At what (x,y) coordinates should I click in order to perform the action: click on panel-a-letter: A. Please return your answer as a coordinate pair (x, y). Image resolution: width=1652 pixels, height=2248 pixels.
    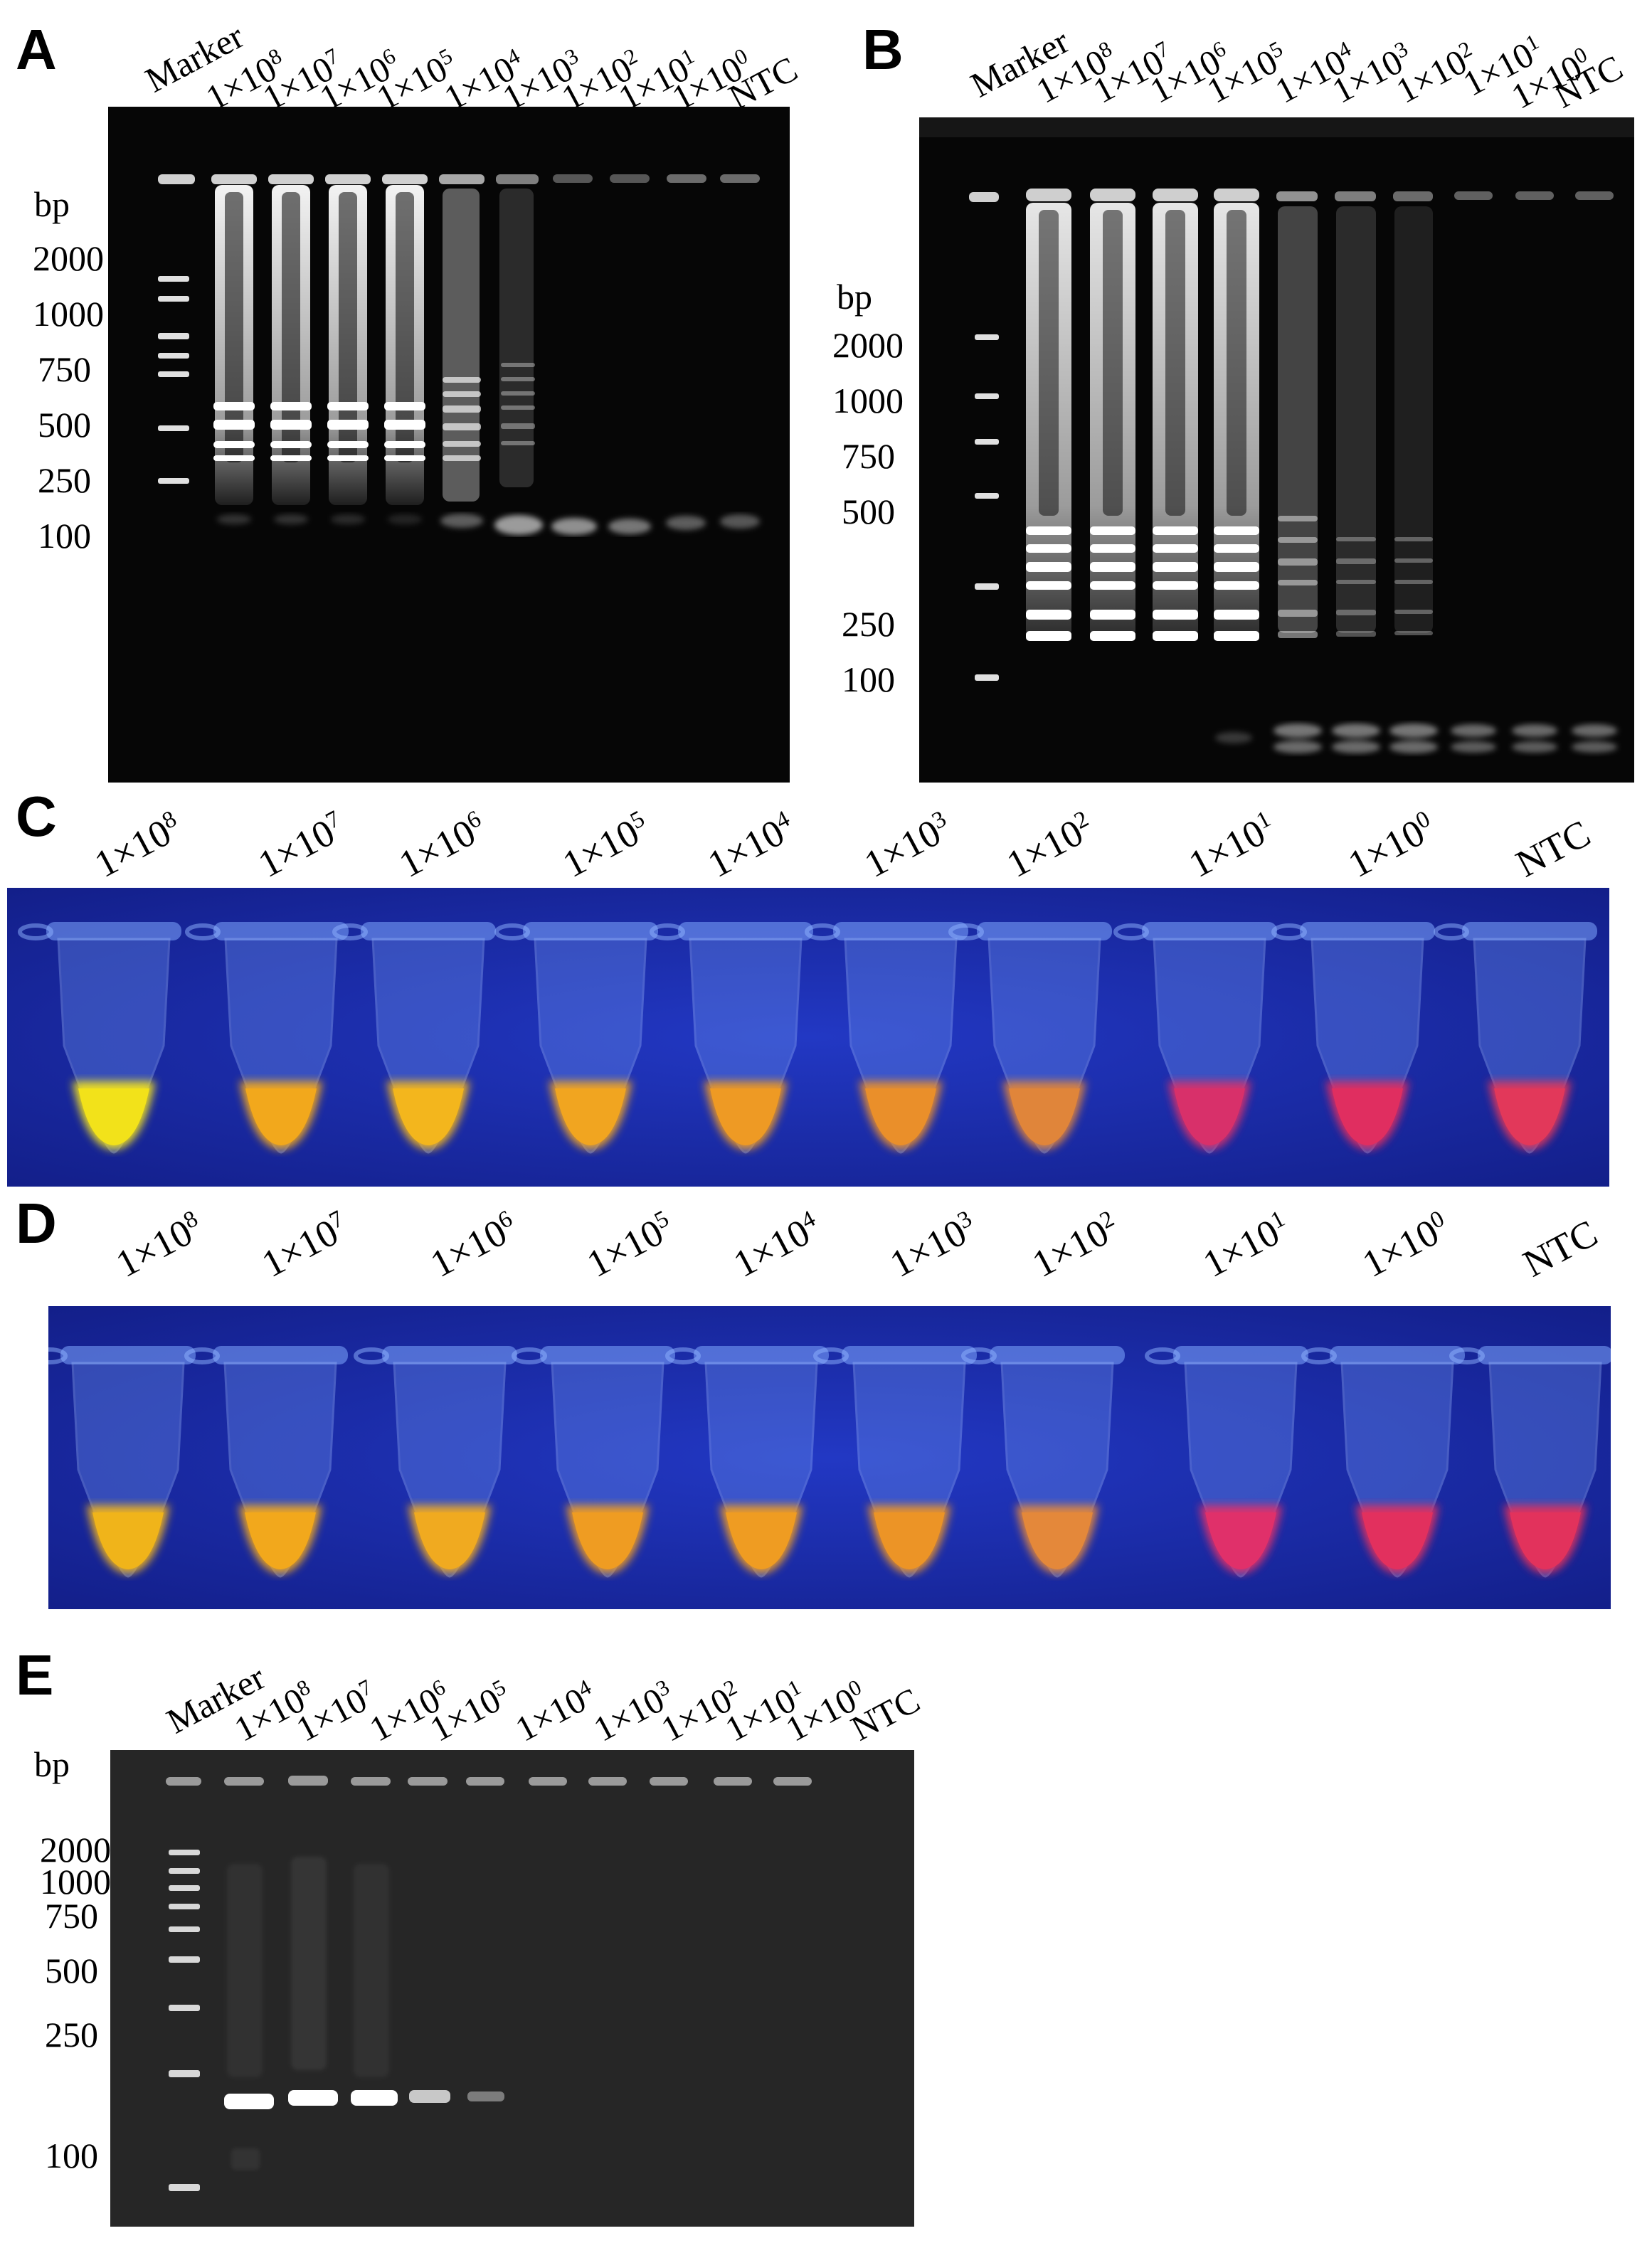
    Looking at the image, I should click on (36, 49).